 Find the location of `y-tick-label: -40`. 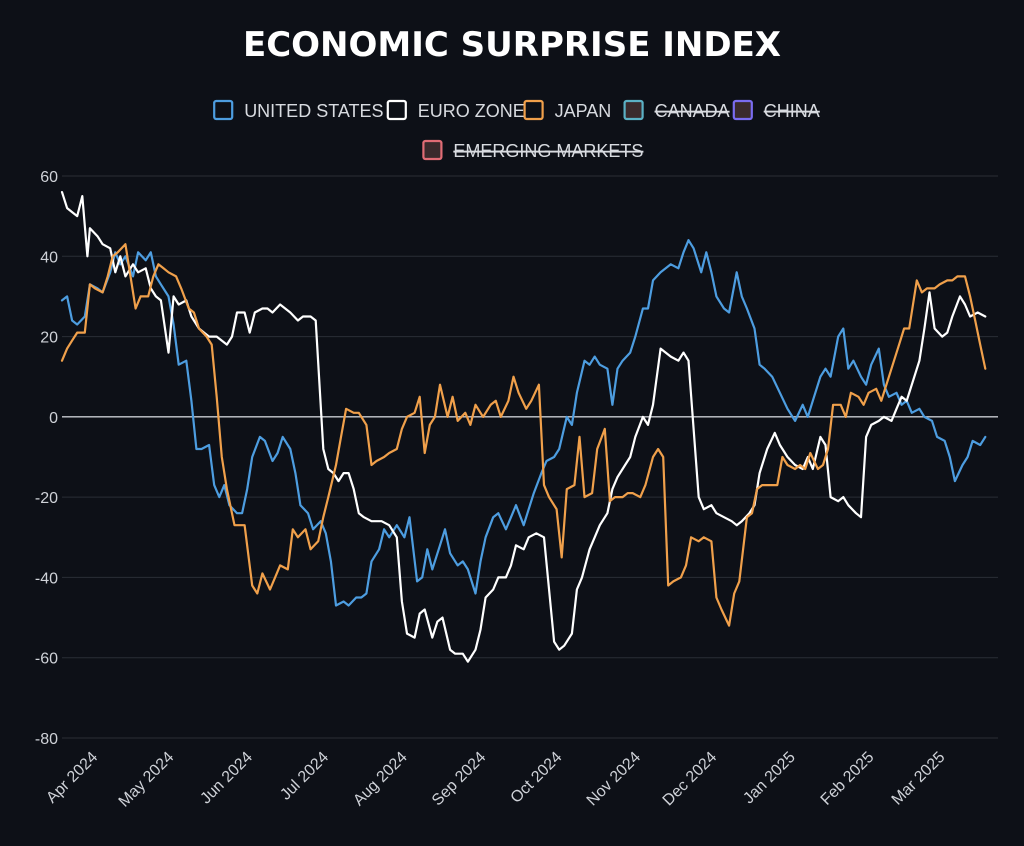

y-tick-label: -40 is located at coordinates (46, 578).